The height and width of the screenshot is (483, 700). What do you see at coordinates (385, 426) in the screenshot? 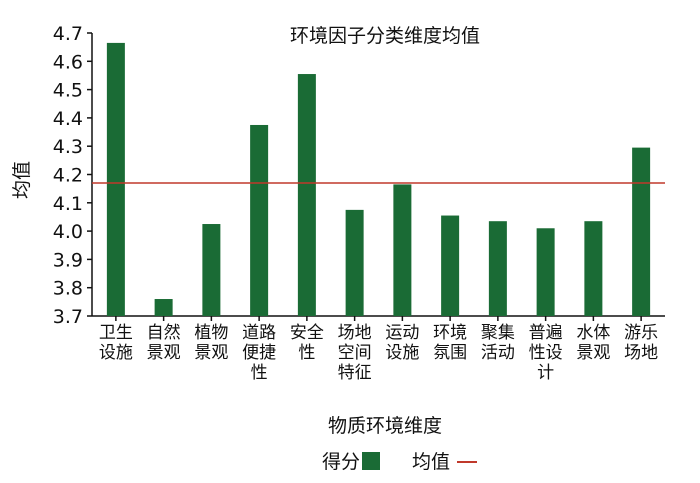
I see `x-axis-title: 物质环境维度` at bounding box center [385, 426].